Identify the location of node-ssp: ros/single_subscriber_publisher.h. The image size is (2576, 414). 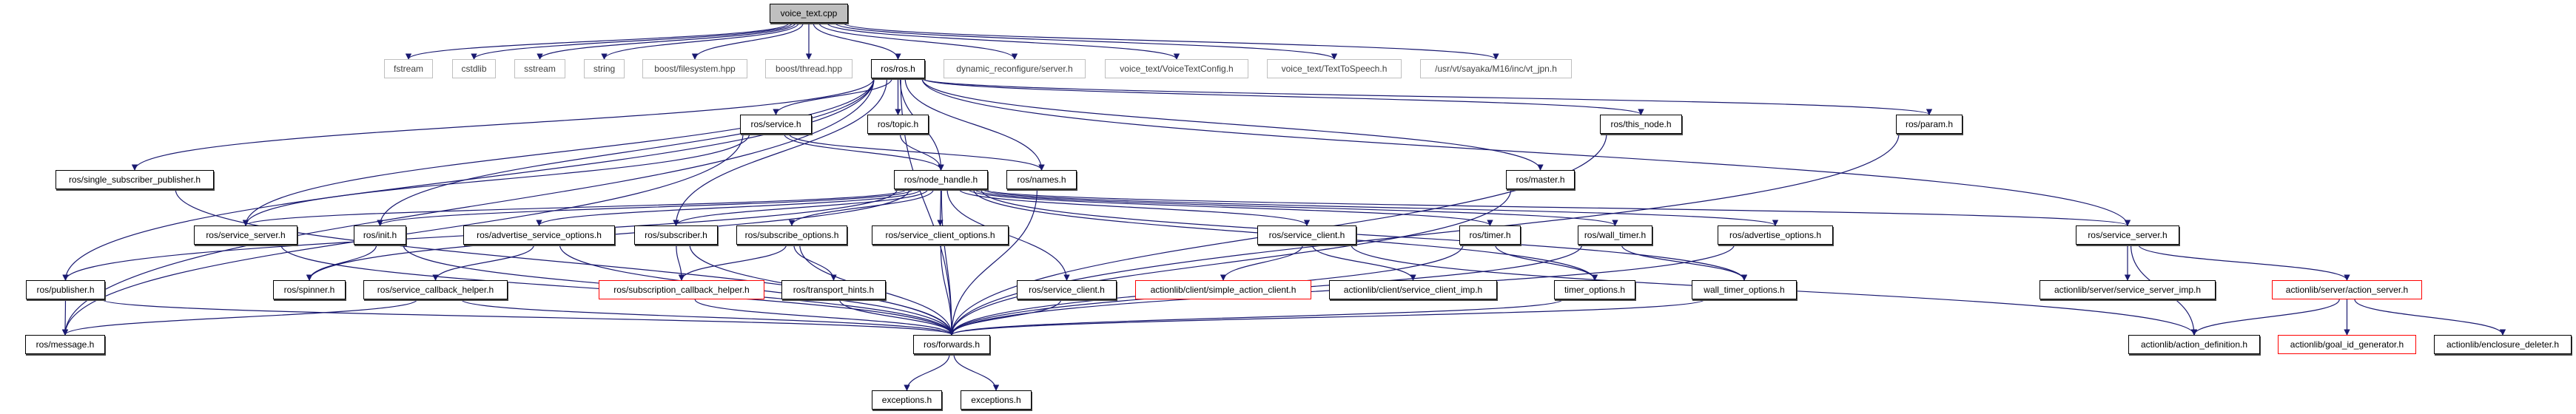
(135, 179).